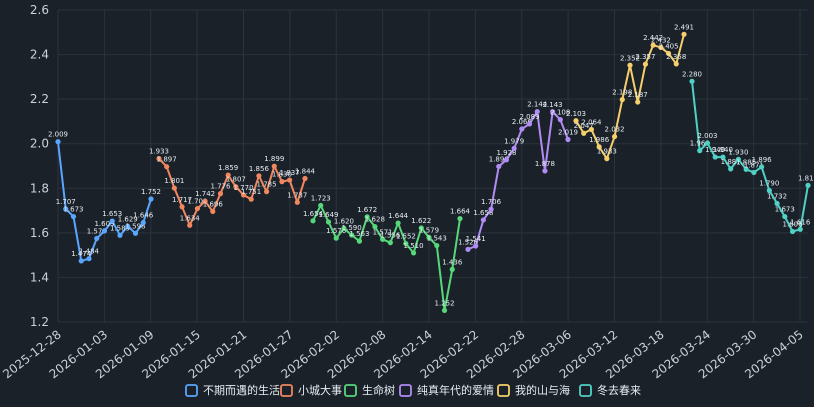  I want to click on legend-item: 纯真年代的爱情, so click(446, 390).